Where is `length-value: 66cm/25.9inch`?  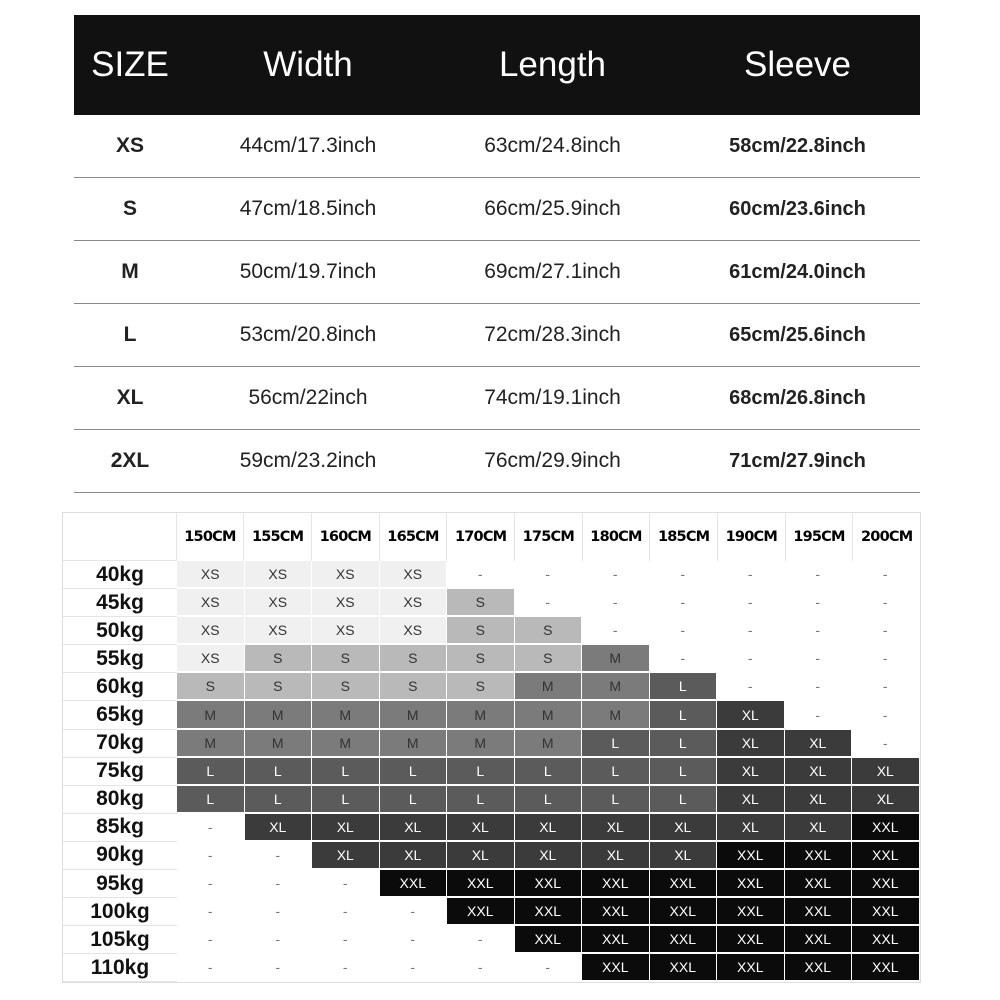 length-value: 66cm/25.9inch is located at coordinates (552, 208).